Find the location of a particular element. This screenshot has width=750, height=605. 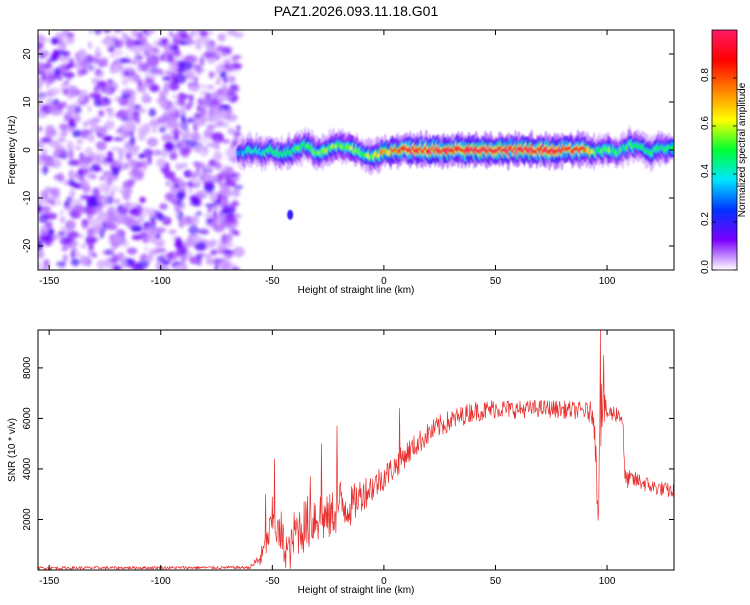

spectrogram-x-tick-label: 100 is located at coordinates (607, 281).